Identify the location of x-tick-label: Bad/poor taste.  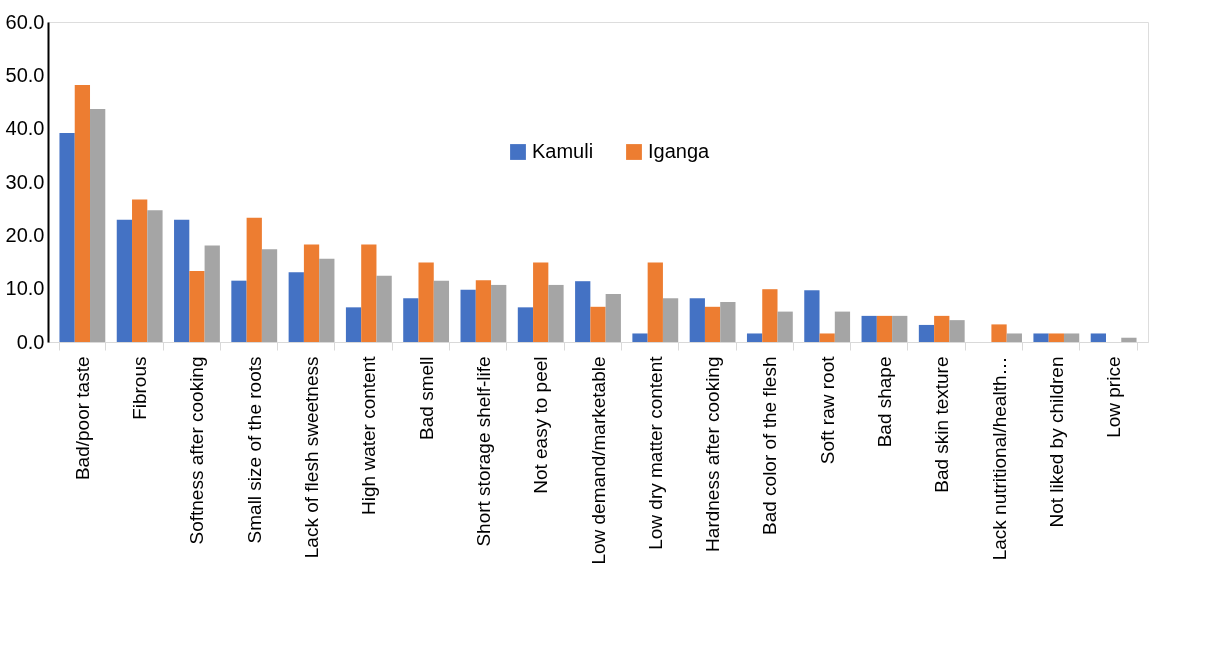
(82, 418).